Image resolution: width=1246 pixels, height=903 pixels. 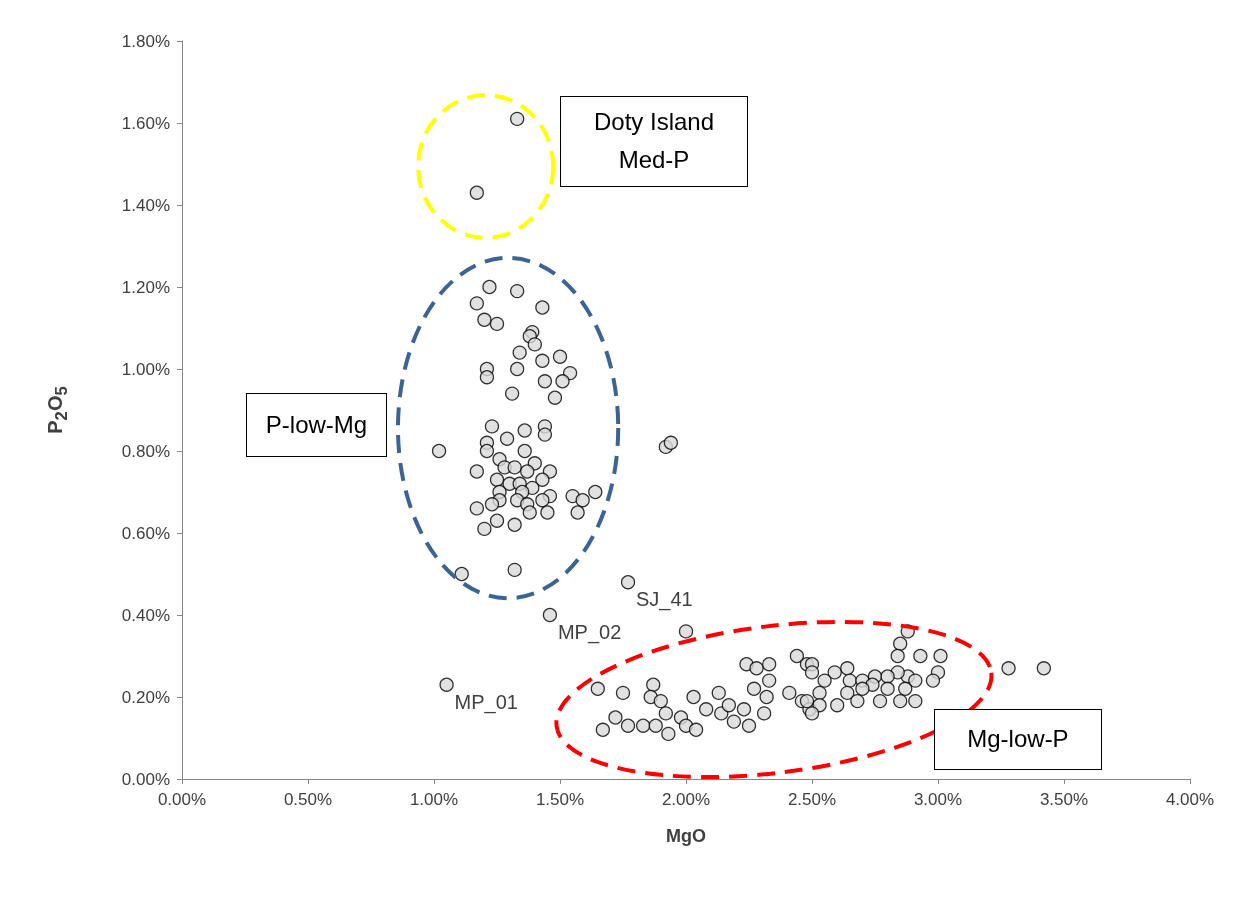 I want to click on y-tick-label: 0.20%, so click(x=145, y=697).